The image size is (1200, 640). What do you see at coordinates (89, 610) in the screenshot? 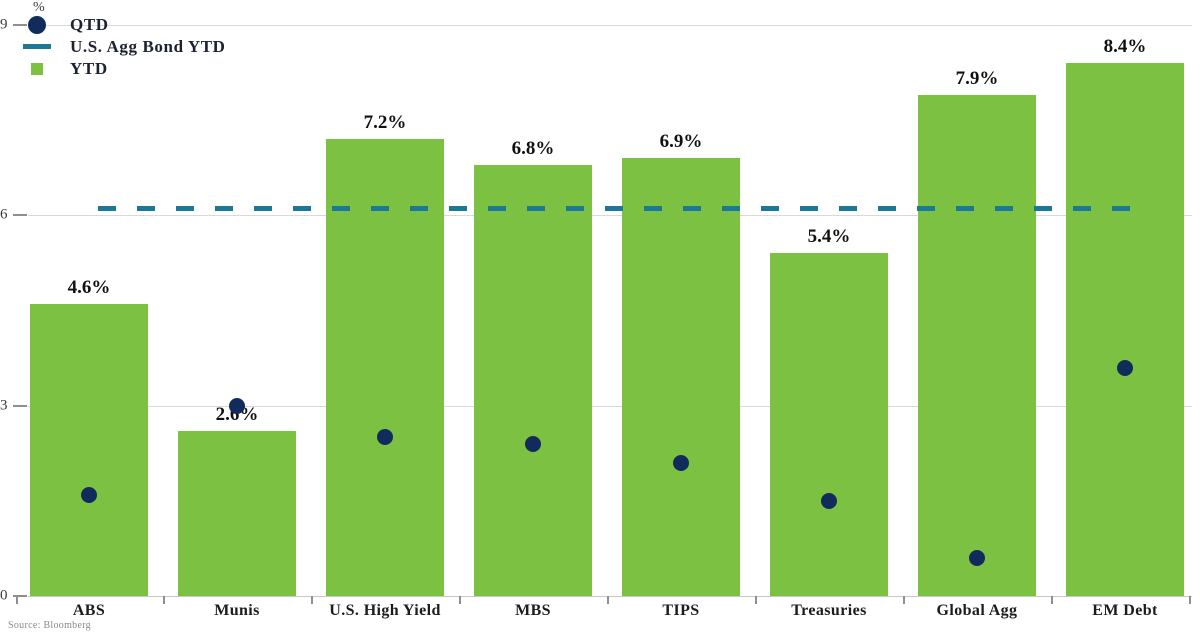
I see `x-category-label: ABS` at bounding box center [89, 610].